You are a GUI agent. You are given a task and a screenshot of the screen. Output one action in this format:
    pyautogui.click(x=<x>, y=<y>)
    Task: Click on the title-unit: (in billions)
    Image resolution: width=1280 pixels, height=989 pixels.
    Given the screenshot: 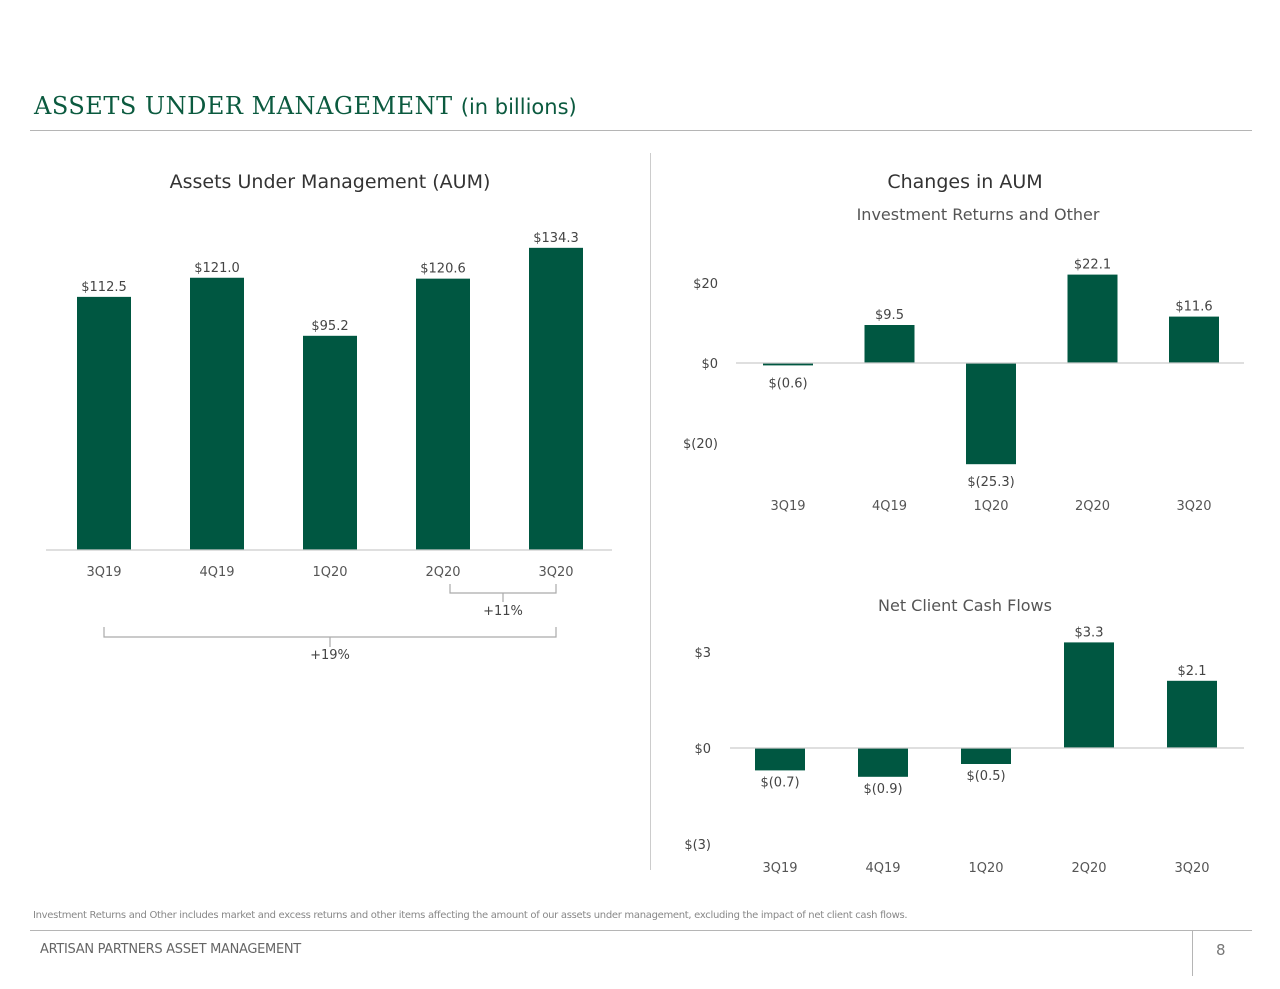 What is the action you would take?
    pyautogui.click(x=518, y=107)
    